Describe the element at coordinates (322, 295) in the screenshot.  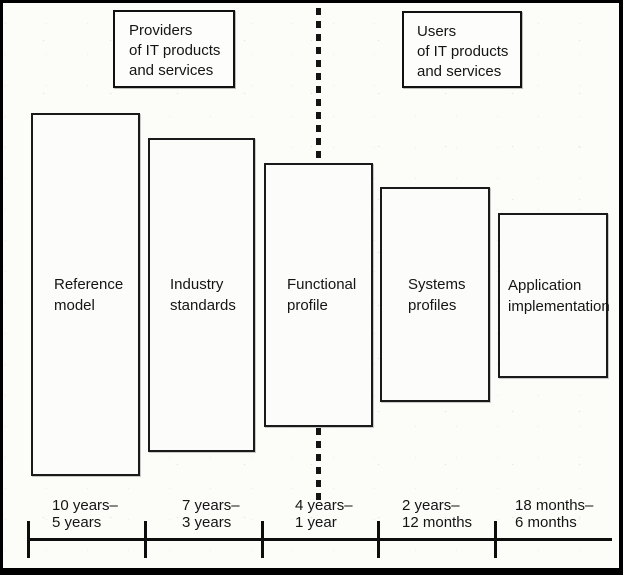
I see `stage-label-functional-profile: Functional profile` at that location.